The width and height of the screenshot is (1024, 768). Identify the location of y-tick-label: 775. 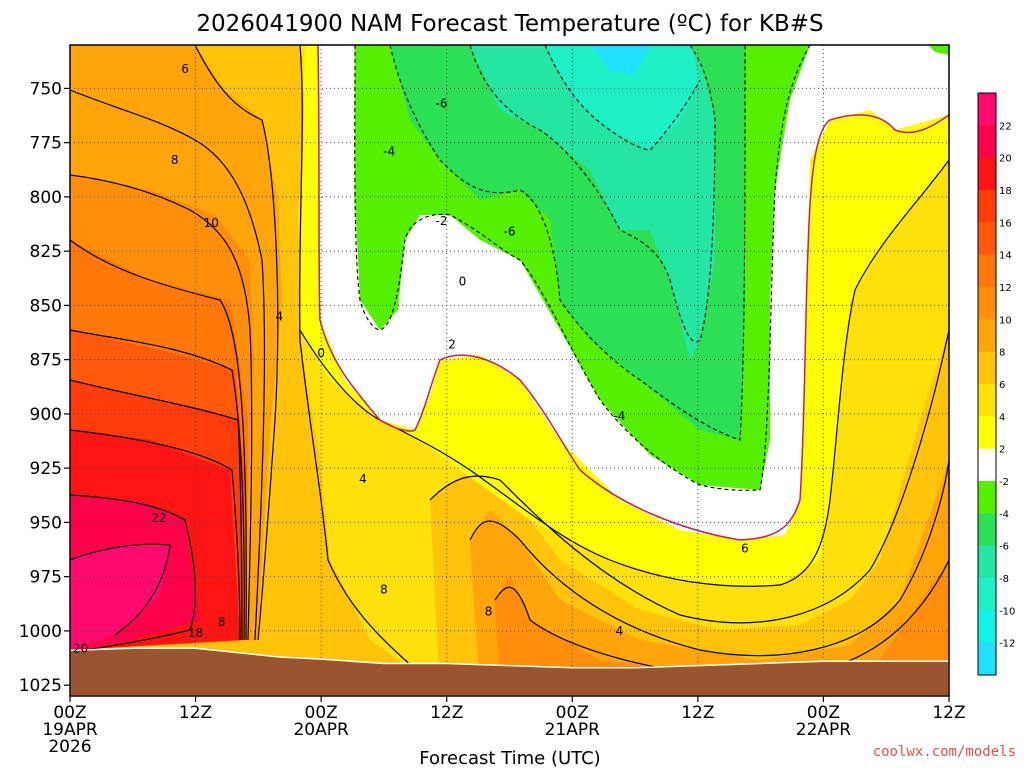
(46, 144).